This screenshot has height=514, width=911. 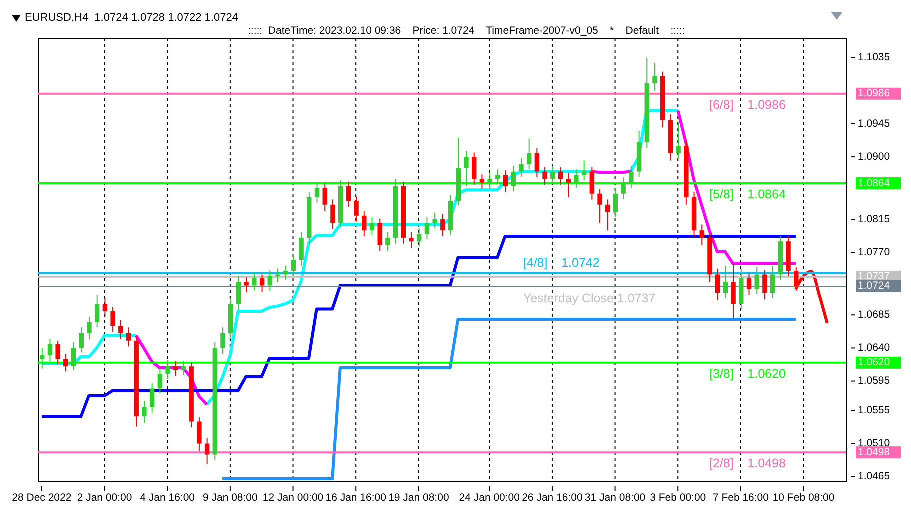 I want to click on y-tick-label: 1.0724, so click(x=874, y=286).